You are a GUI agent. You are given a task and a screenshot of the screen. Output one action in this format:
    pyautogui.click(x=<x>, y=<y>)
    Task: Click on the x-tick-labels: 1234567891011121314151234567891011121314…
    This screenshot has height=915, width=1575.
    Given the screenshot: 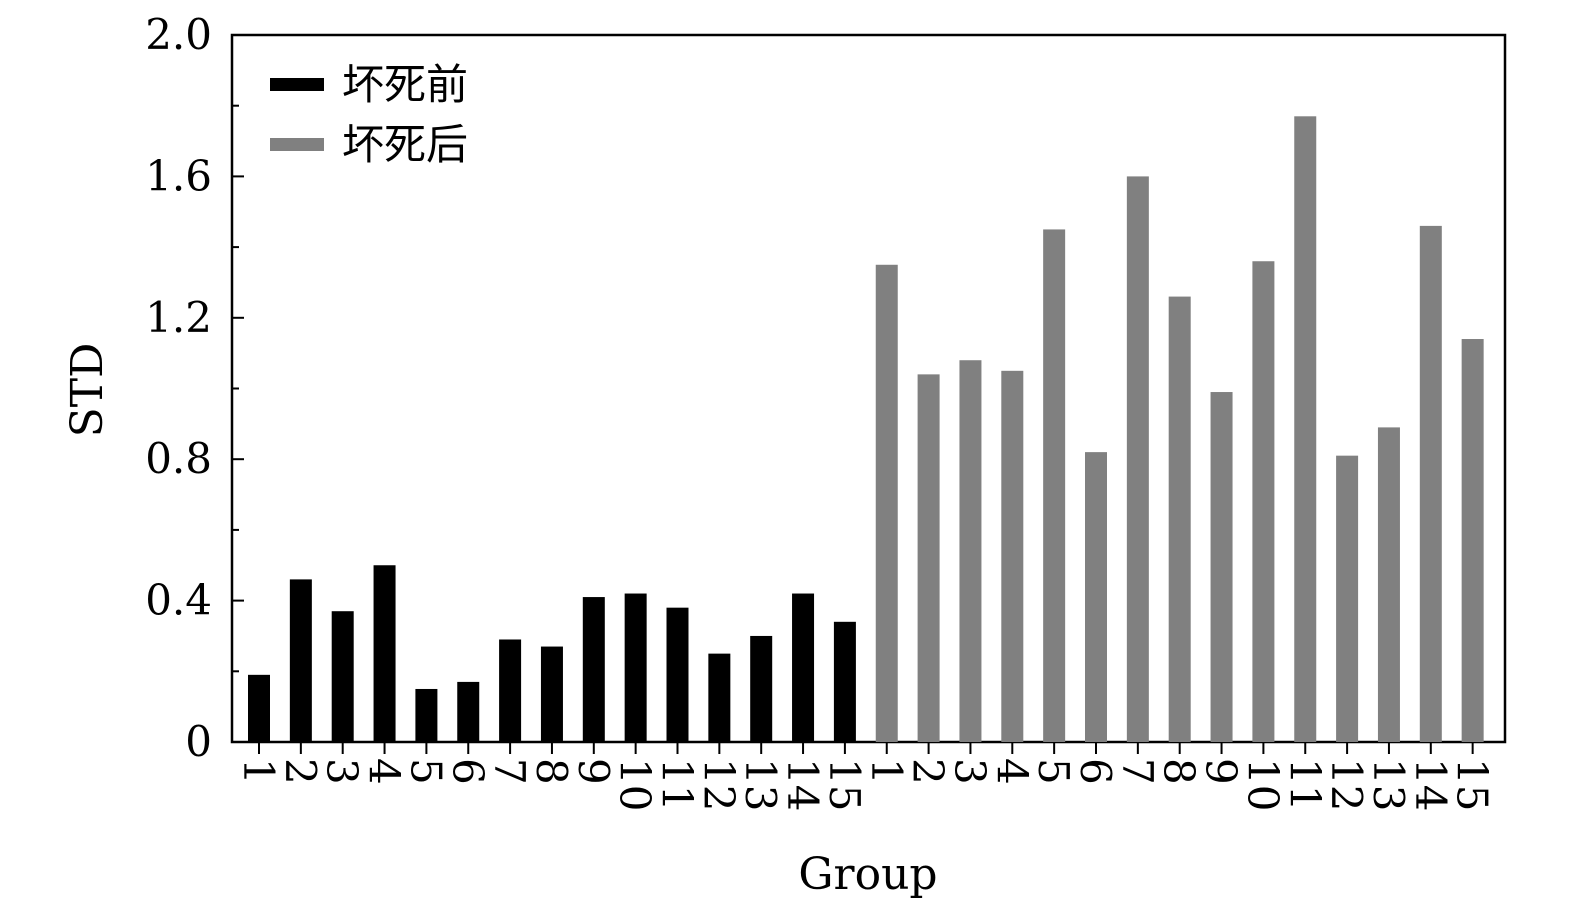 What is the action you would take?
    pyautogui.click(x=865, y=784)
    